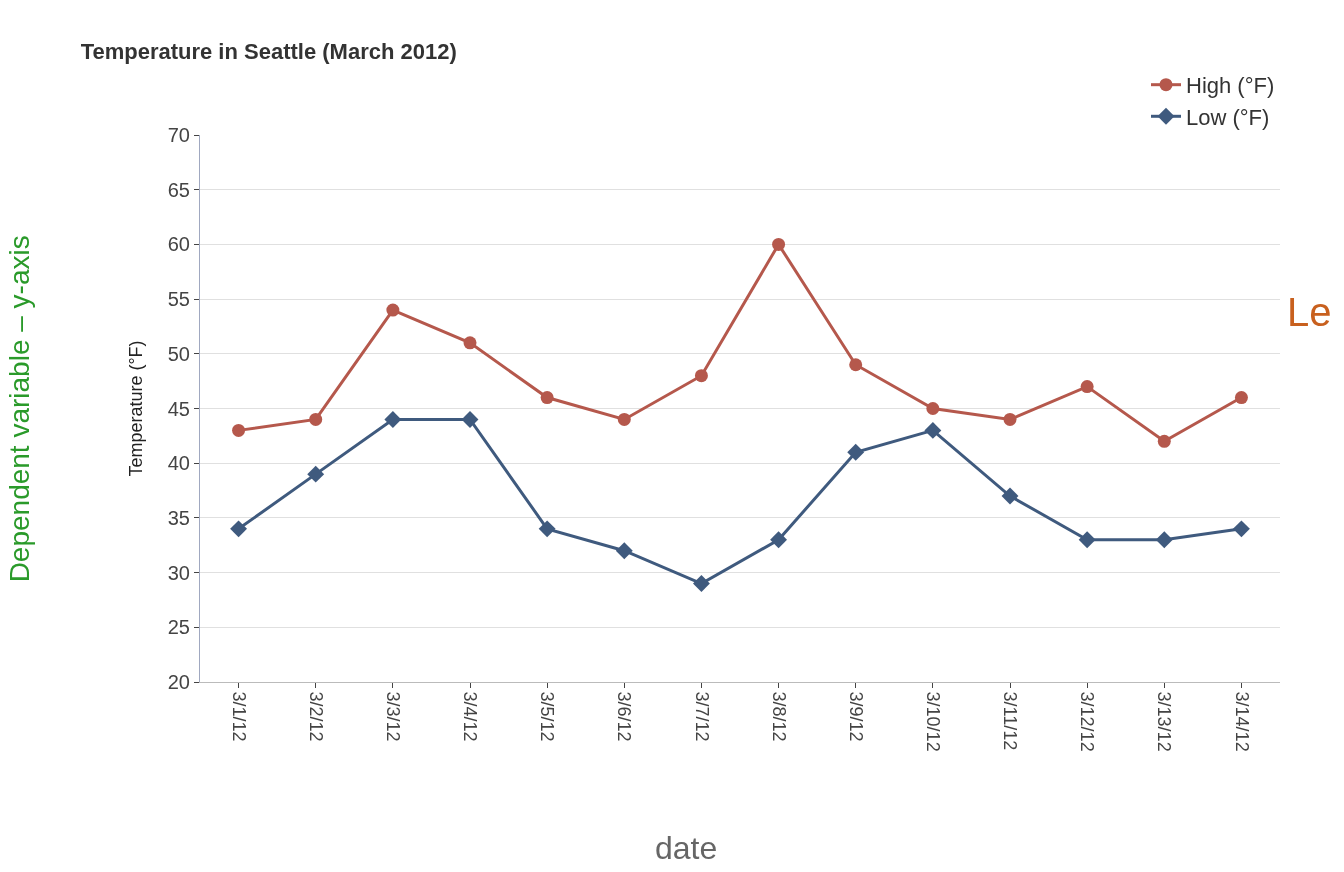 Image resolution: width=1344 pixels, height=872 pixels. What do you see at coordinates (178, 299) in the screenshot?
I see `y-tick-label: 55` at bounding box center [178, 299].